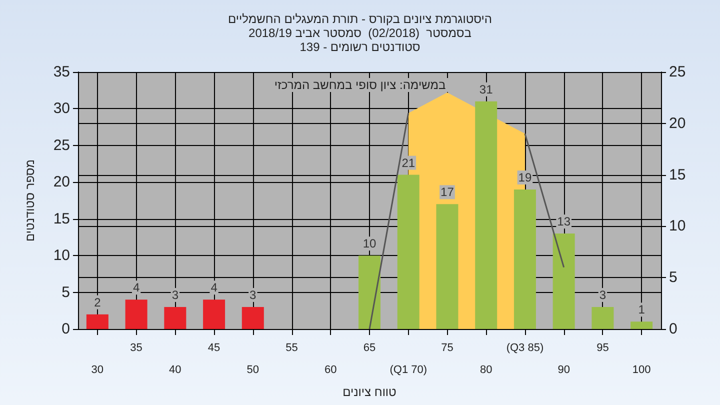 This screenshot has width=720, height=405. What do you see at coordinates (677, 226) in the screenshot?
I see `y2-tick-label: 10` at bounding box center [677, 226].